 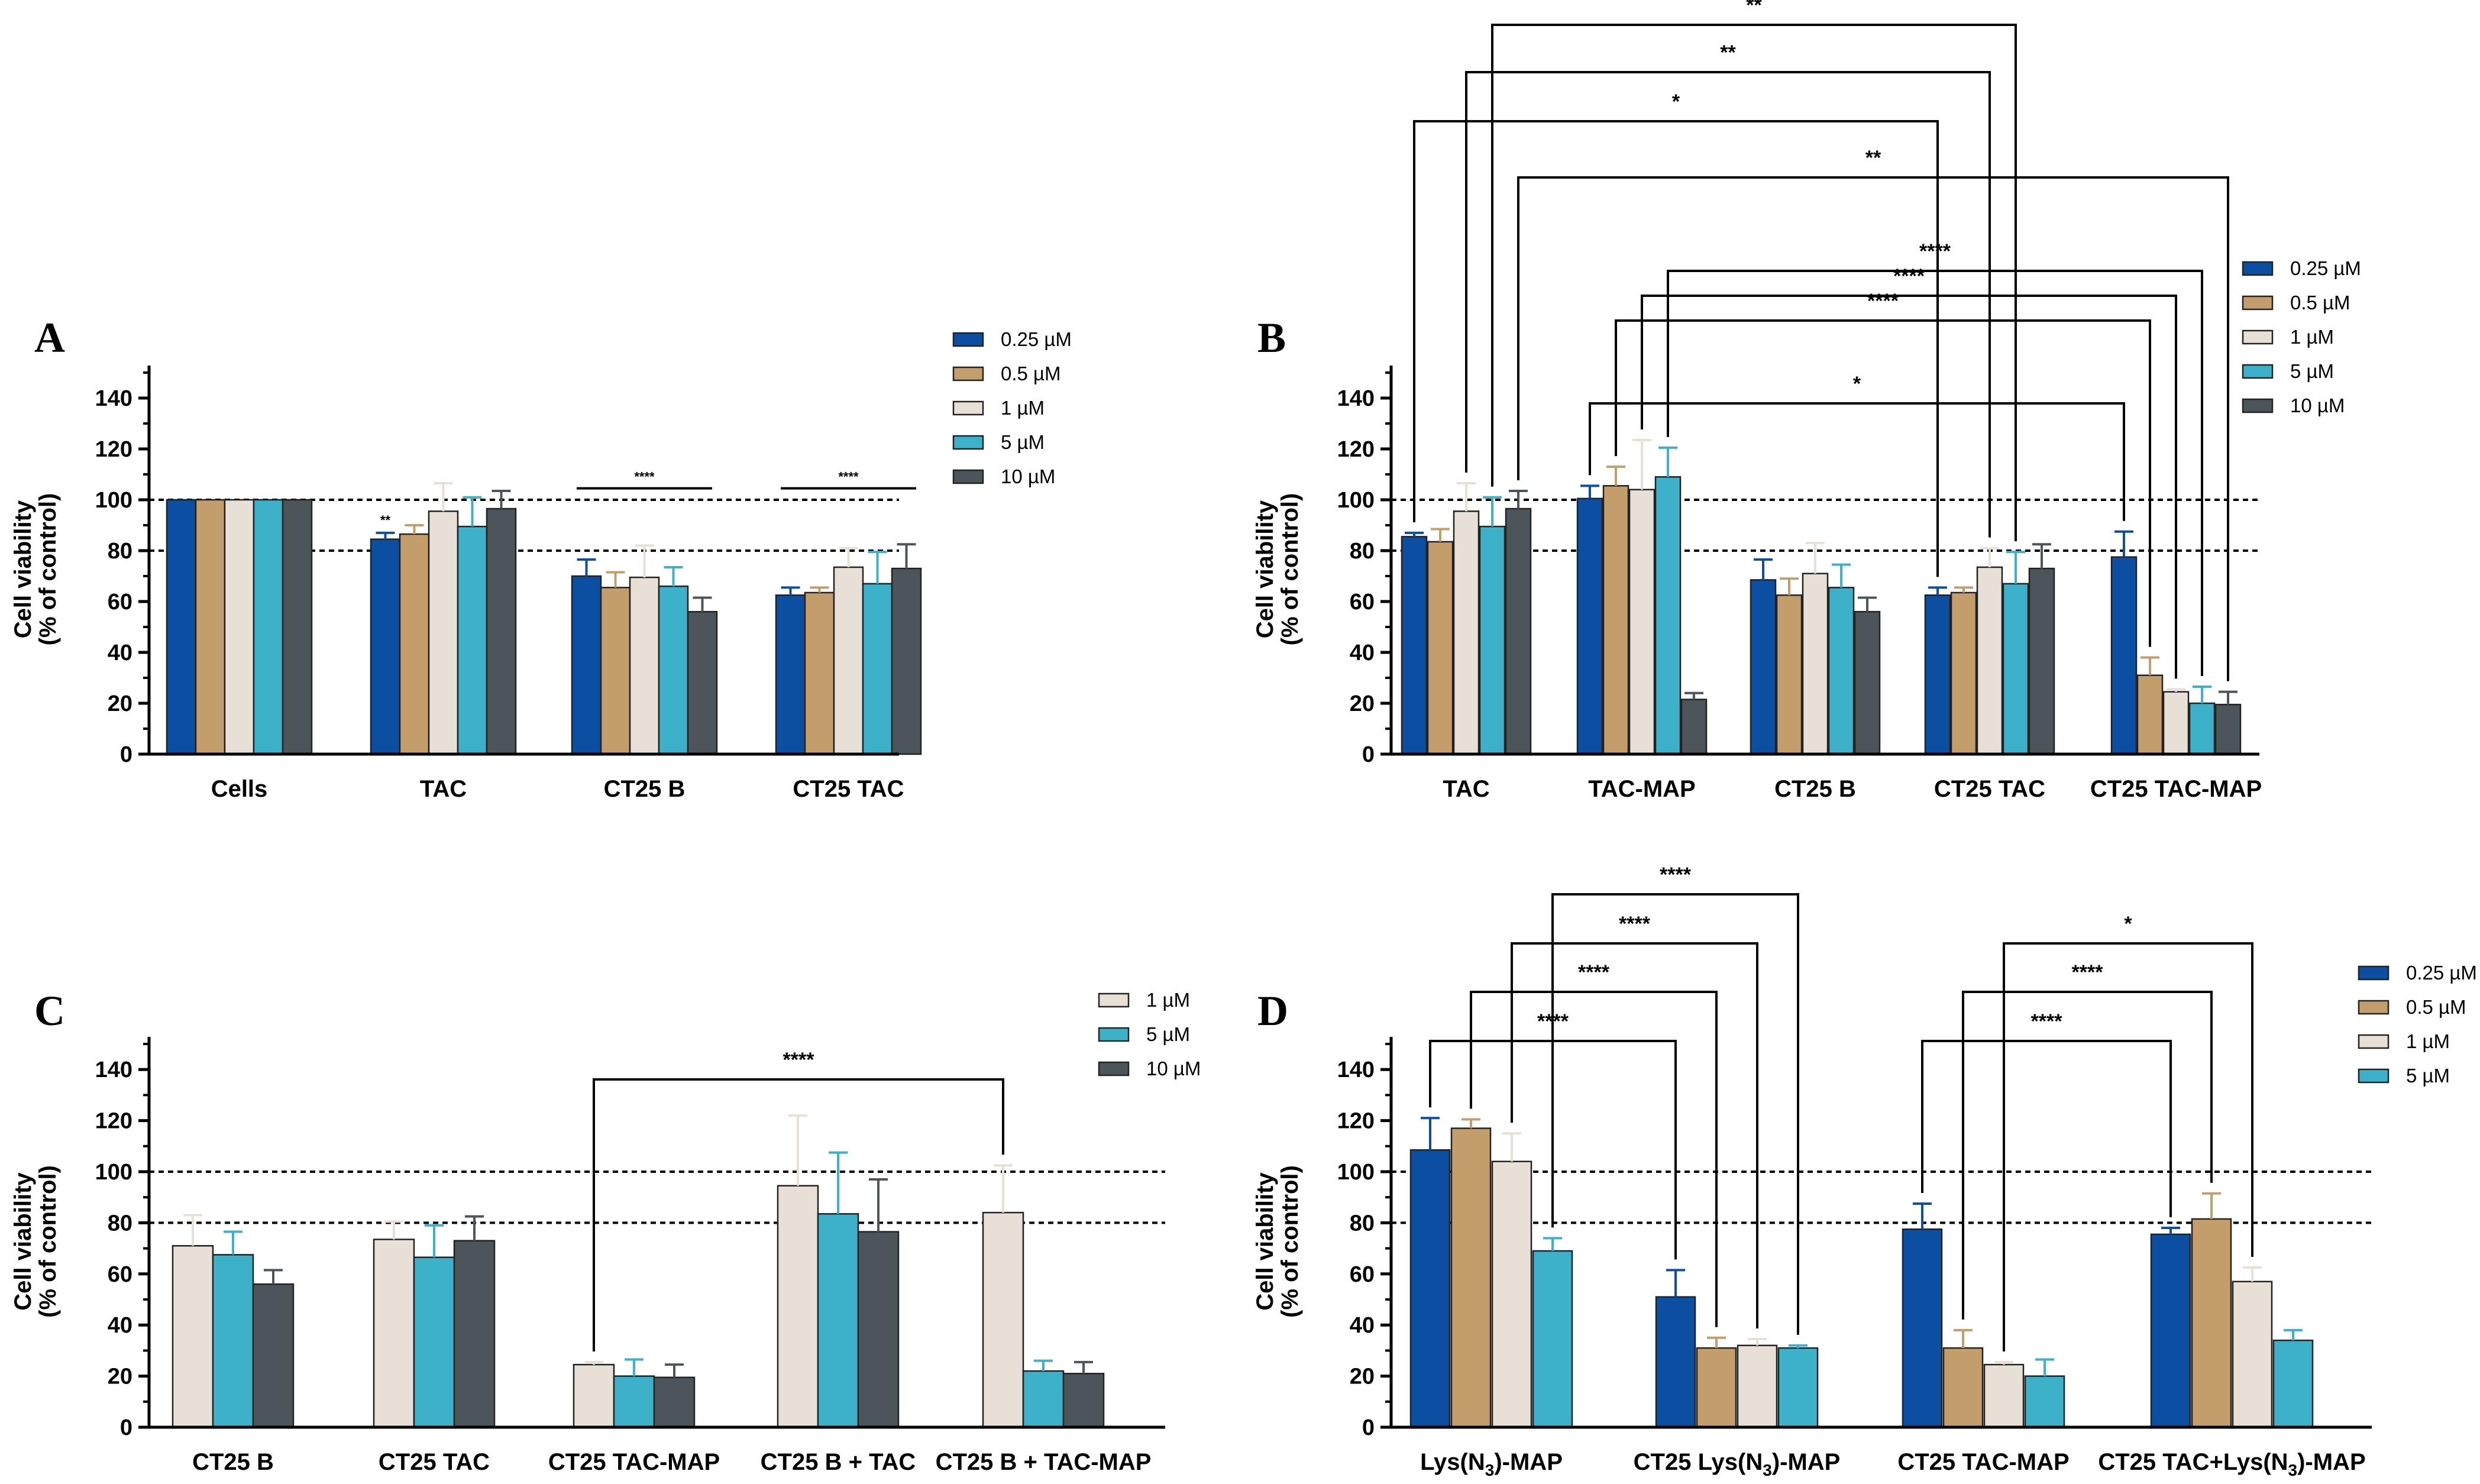 What do you see at coordinates (1815, 789) in the screenshot?
I see `x-category-label: CT25 B` at bounding box center [1815, 789].